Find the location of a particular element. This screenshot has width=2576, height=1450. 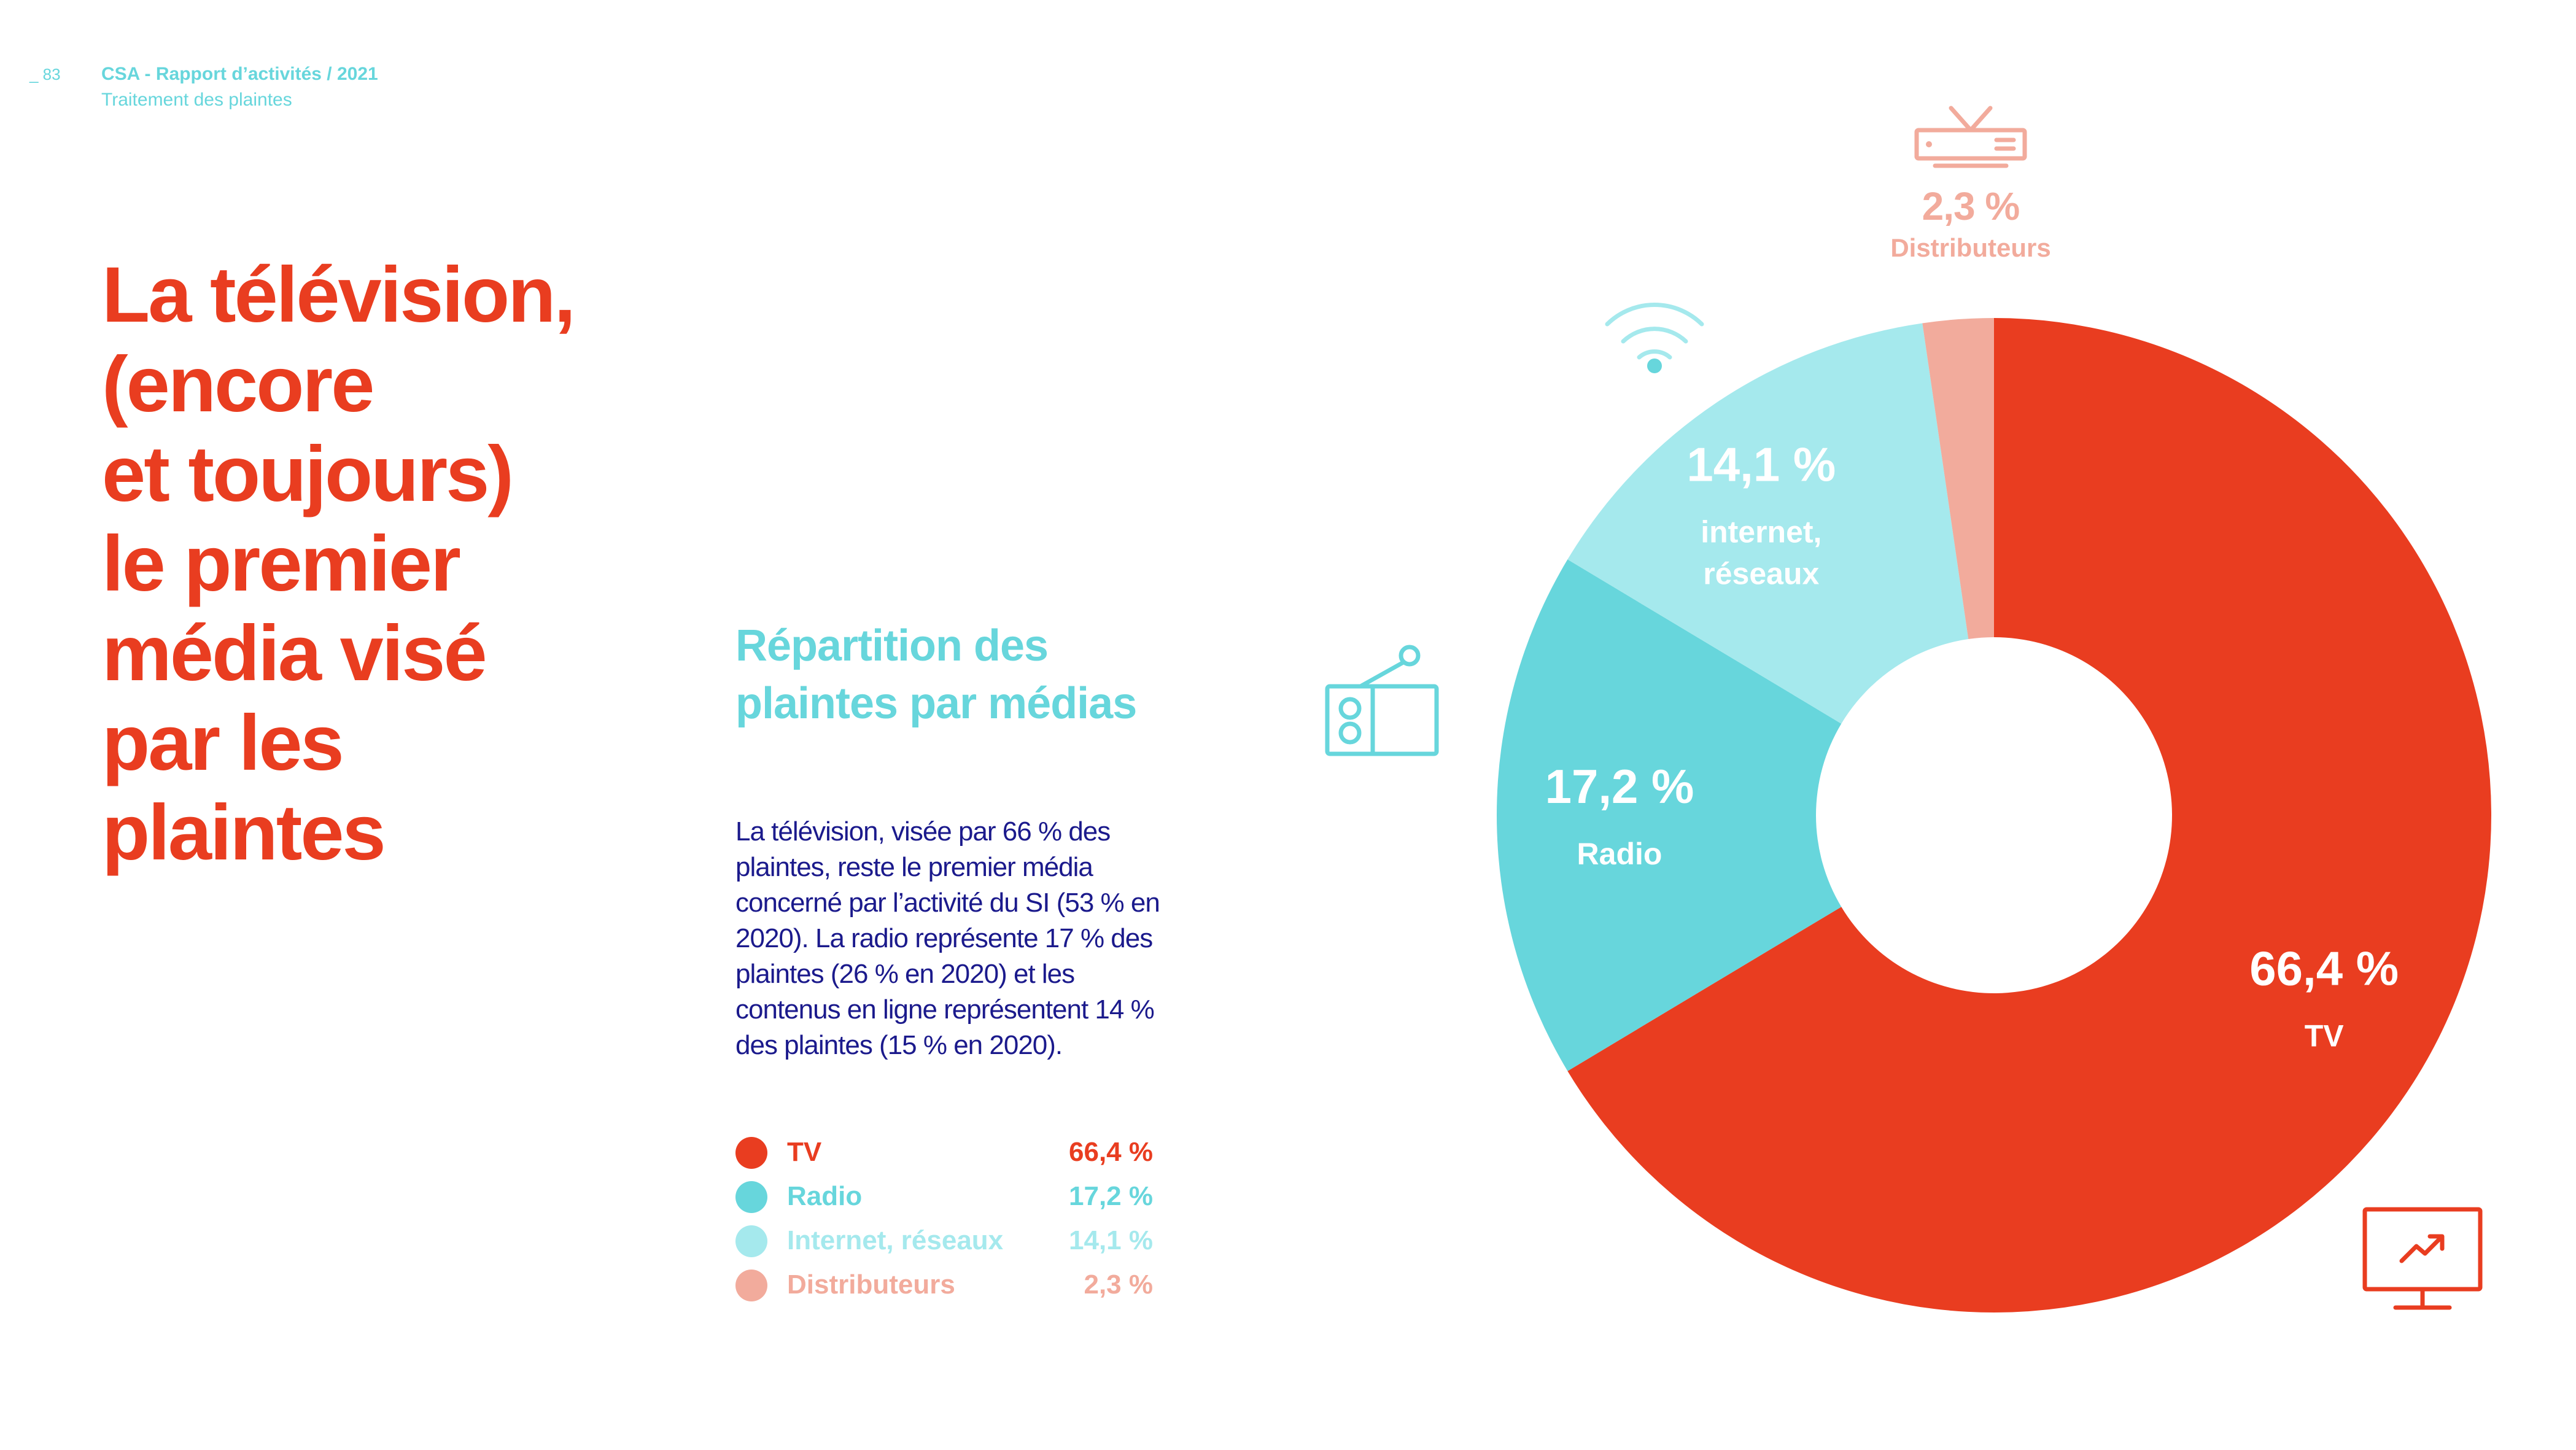

report-subtitle: Traitement des plaintes is located at coordinates (196, 100).